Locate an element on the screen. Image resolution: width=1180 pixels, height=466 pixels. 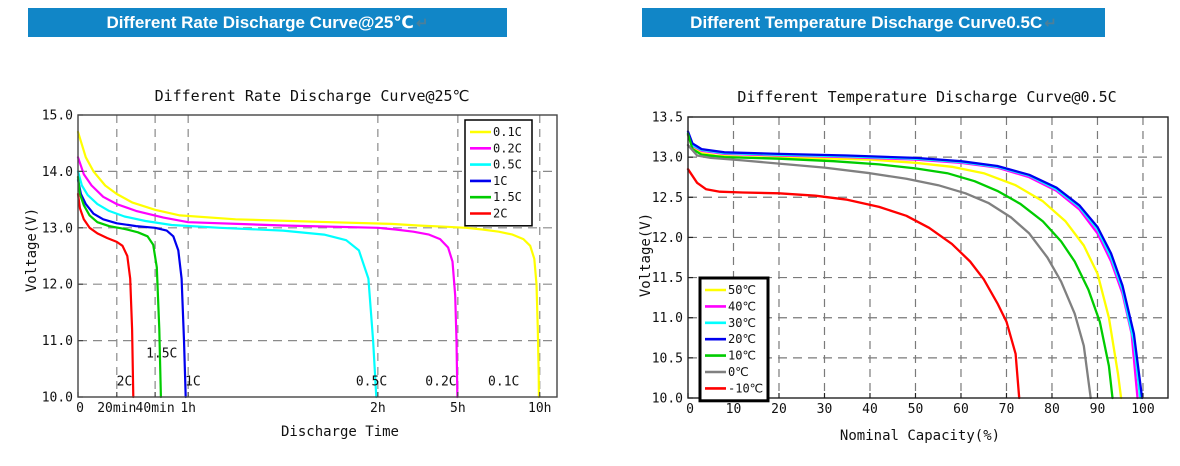
legend-label: 2C is located at coordinates (500, 214).